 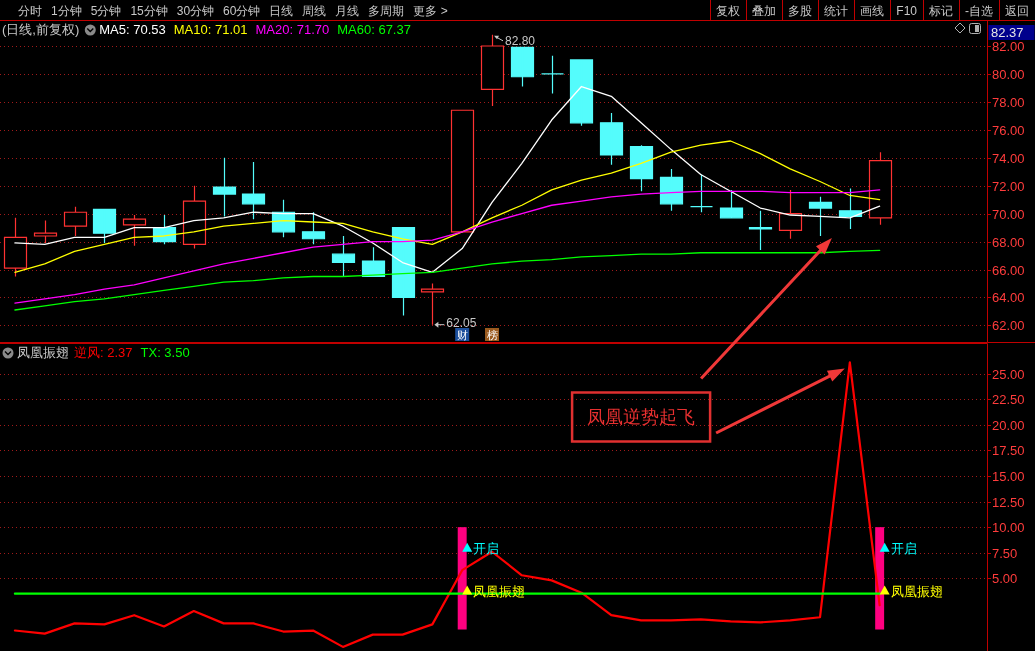 I want to click on y-tick-label: 7.50, so click(x=1005, y=553).